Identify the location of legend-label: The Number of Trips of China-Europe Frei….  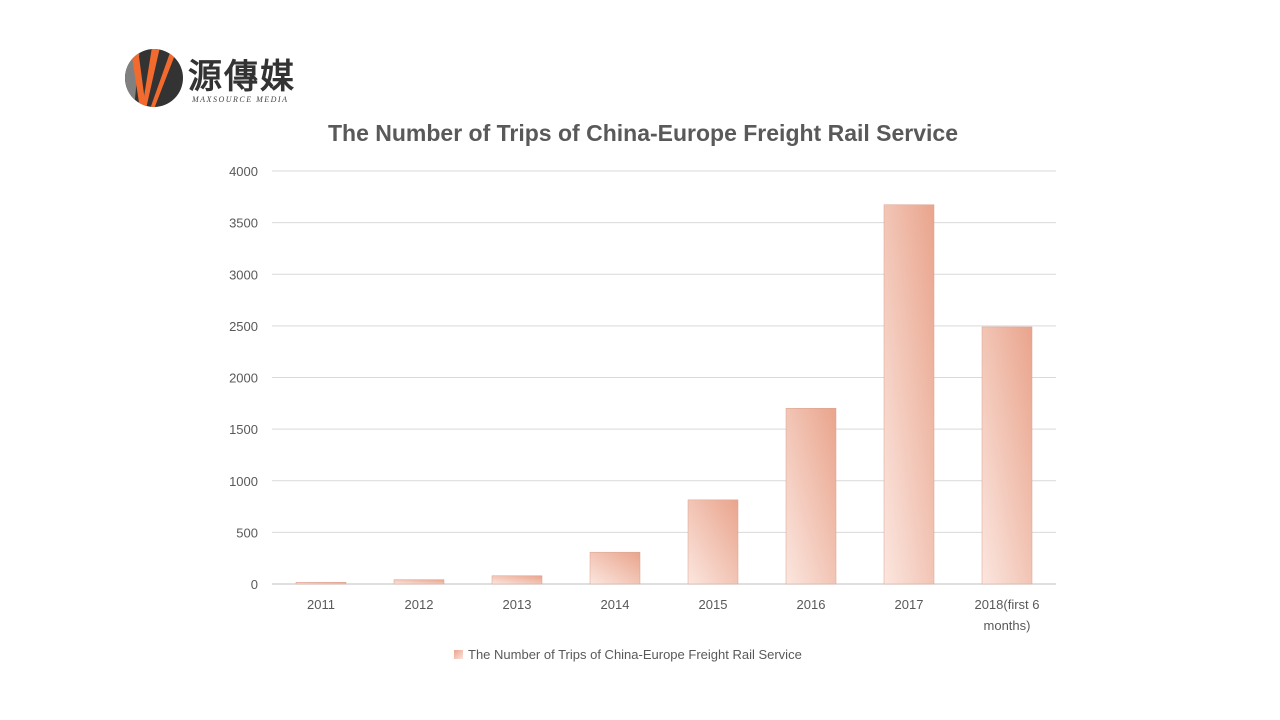
(635, 654).